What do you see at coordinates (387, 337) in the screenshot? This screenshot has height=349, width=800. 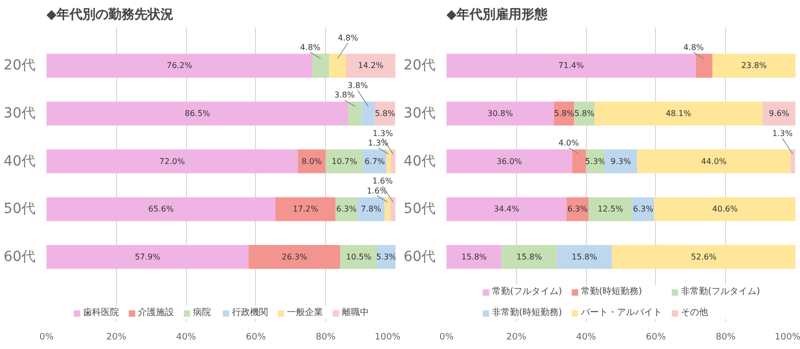 I see `x-tick-label: 100%` at bounding box center [387, 337].